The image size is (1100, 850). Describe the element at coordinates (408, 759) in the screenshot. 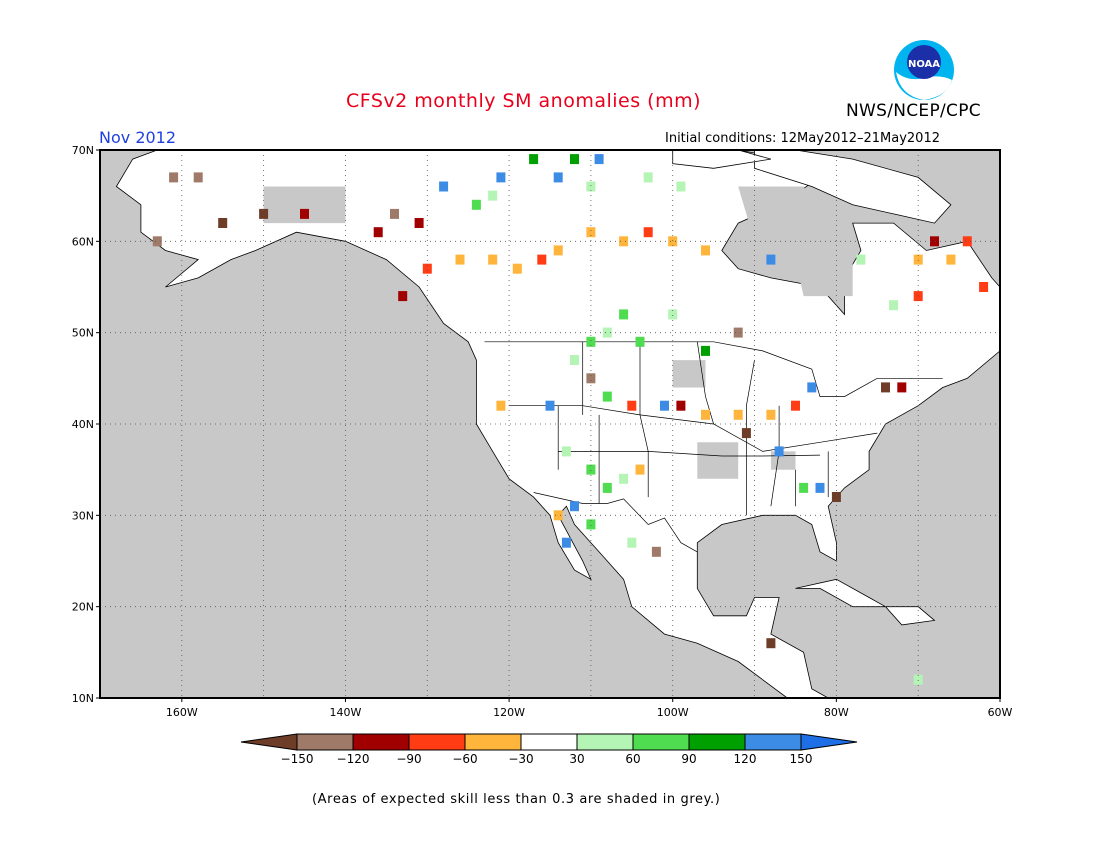

I see `legend-label: −90` at that location.